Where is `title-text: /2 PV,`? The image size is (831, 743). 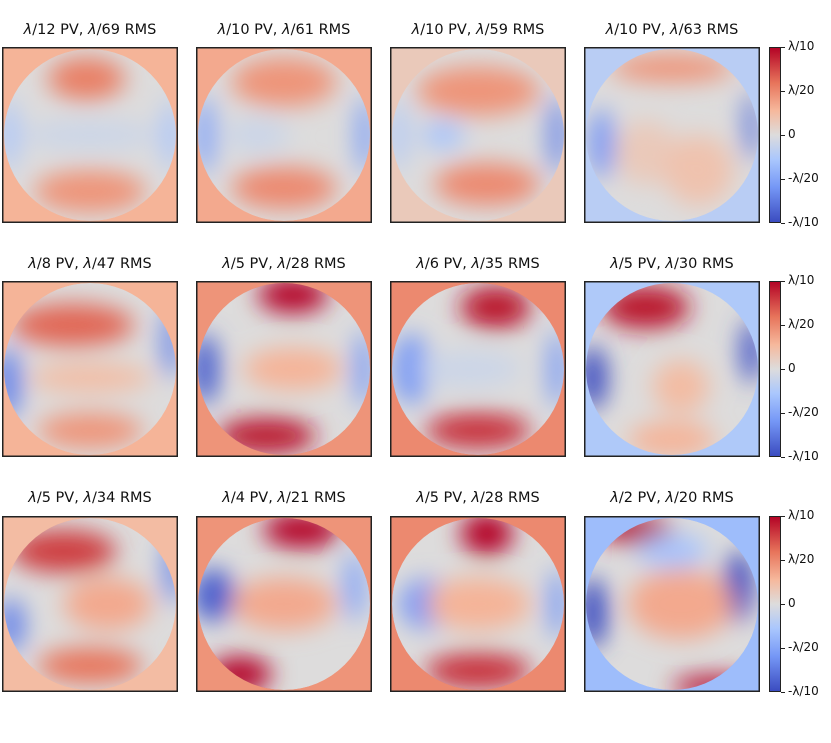 title-text: /2 PV, is located at coordinates (642, 498).